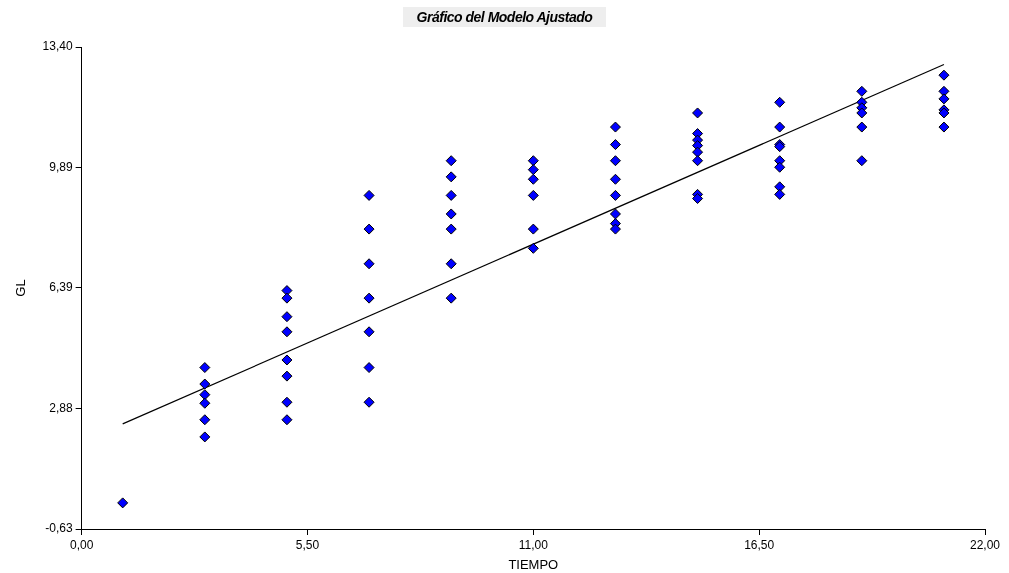 The image size is (1009, 573). What do you see at coordinates (504, 17) in the screenshot?
I see `chart-title: Gráfico del Modelo Ajustado` at bounding box center [504, 17].